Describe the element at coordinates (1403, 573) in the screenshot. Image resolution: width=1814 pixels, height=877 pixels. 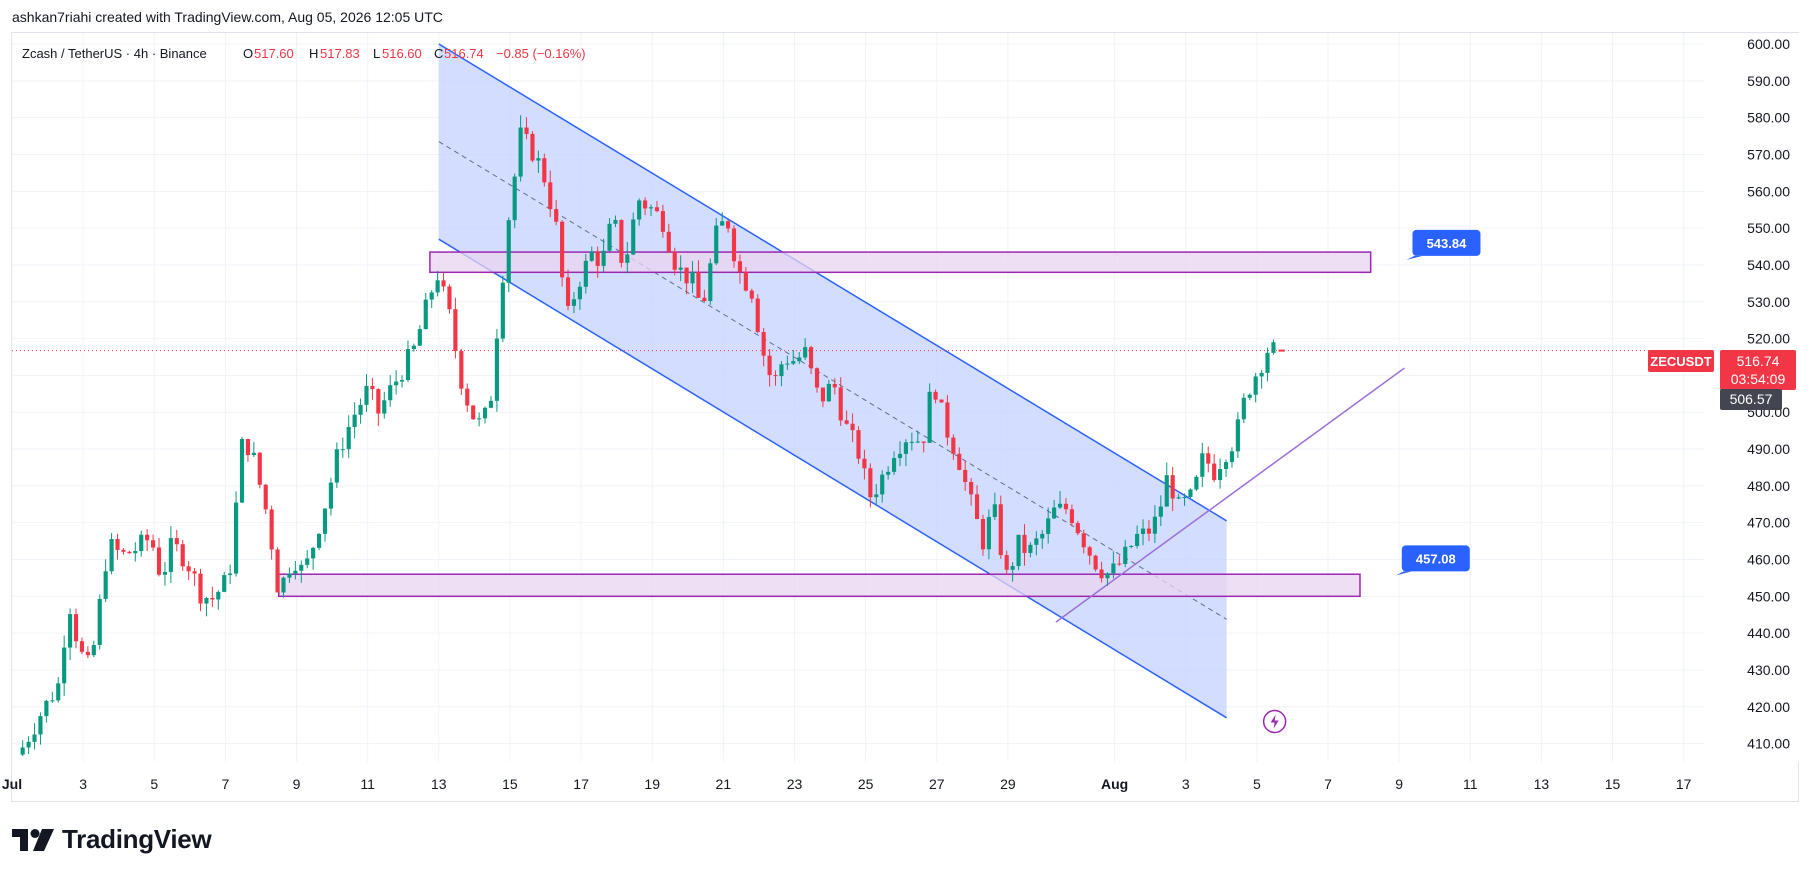
I see `price-label-pointer` at that location.